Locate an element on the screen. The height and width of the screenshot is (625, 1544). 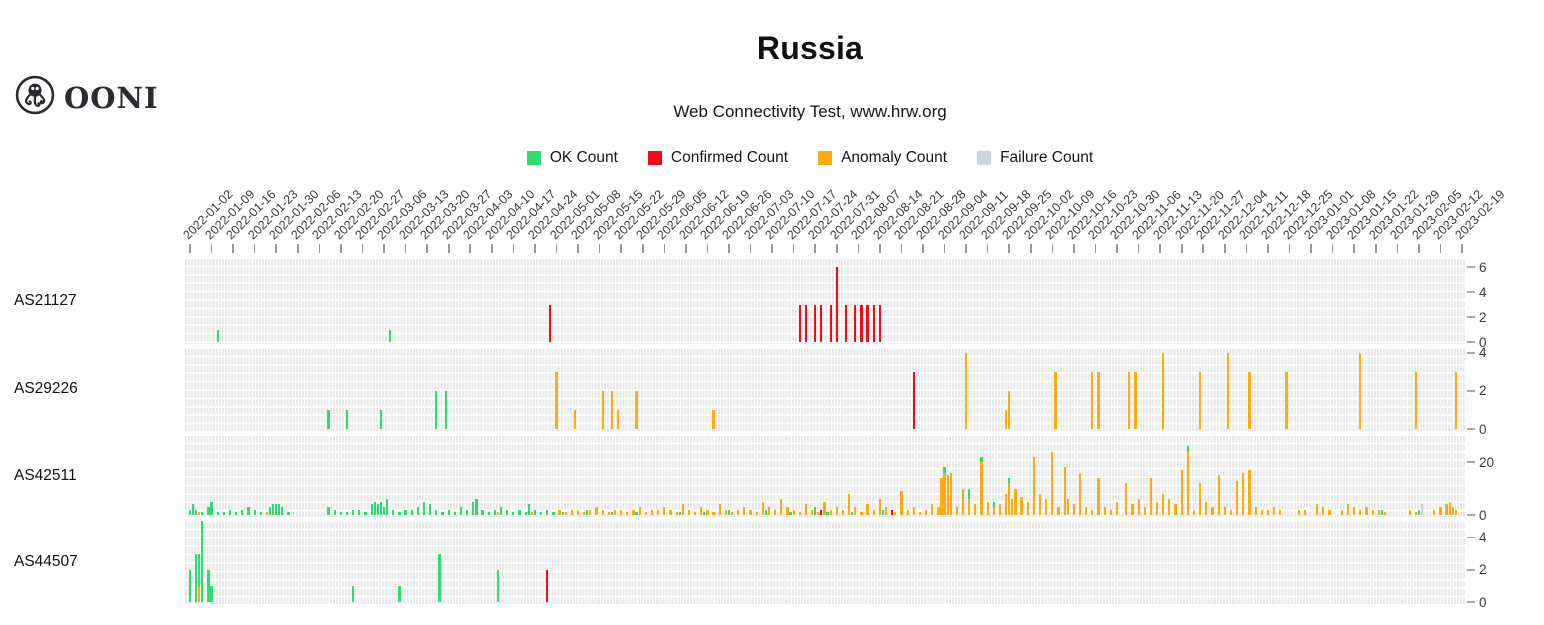
bar-failure is located at coordinates (1422, 509).